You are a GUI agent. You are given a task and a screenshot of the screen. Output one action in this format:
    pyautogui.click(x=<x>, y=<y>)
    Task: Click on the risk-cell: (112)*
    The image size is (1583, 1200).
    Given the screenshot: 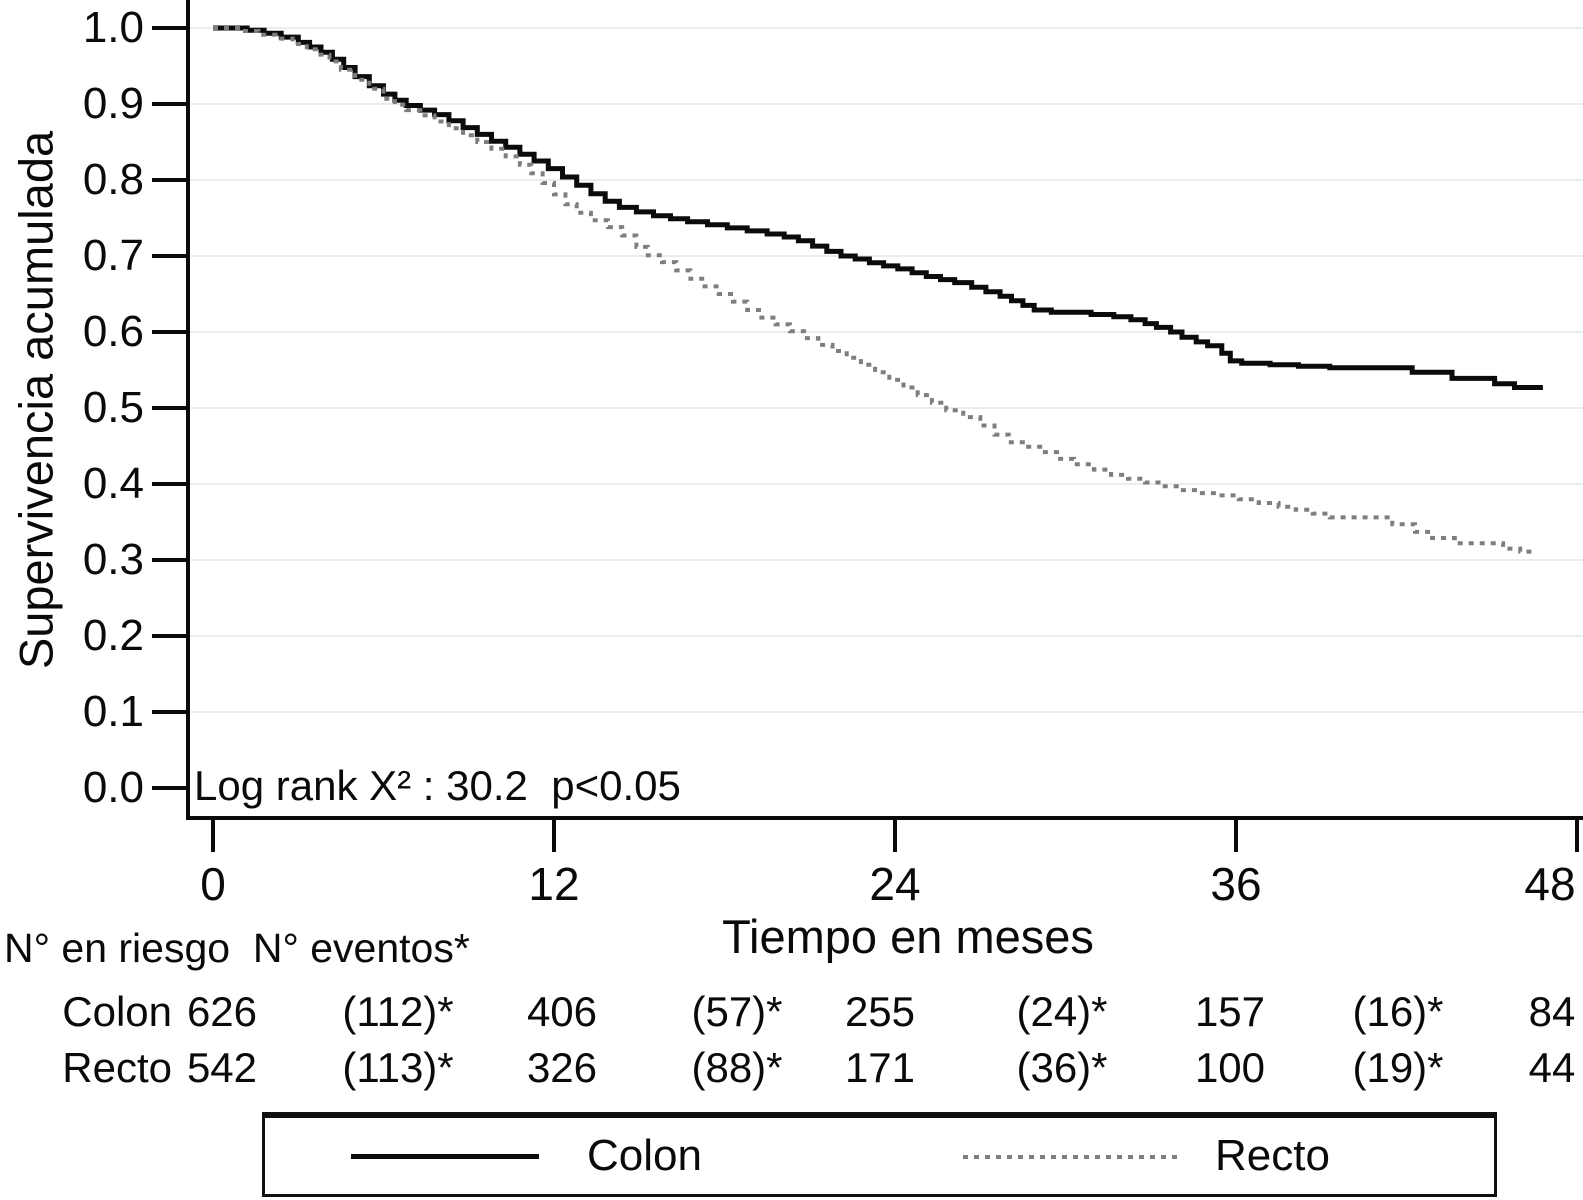 What is the action you would take?
    pyautogui.click(x=398, y=1011)
    